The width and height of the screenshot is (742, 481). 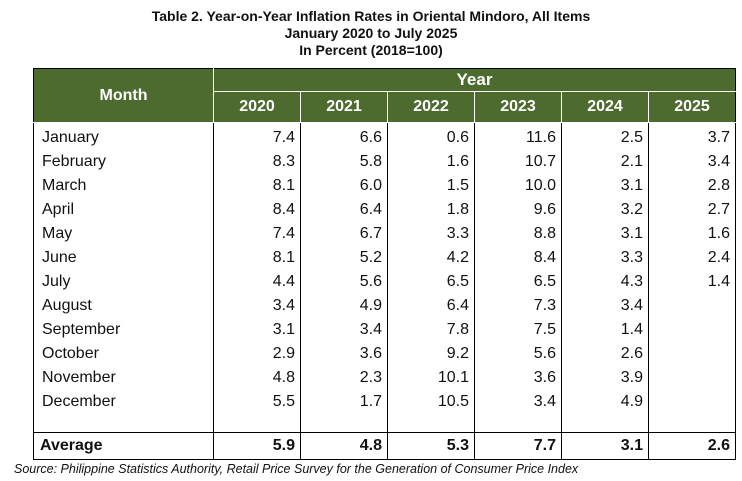 What do you see at coordinates (605, 136) in the screenshot?
I see `value-cell: 2.5` at bounding box center [605, 136].